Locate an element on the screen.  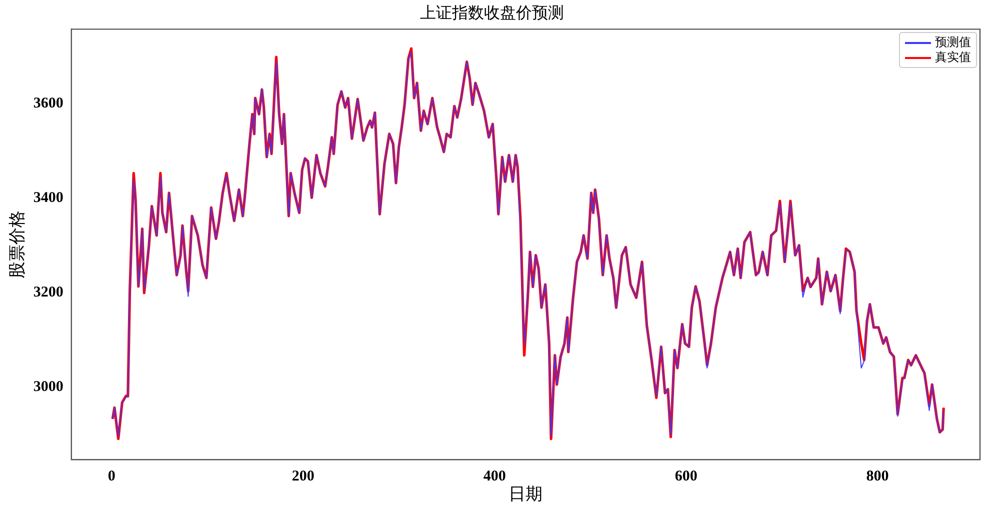
y-tick-label: 3000 is located at coordinates (48, 386).